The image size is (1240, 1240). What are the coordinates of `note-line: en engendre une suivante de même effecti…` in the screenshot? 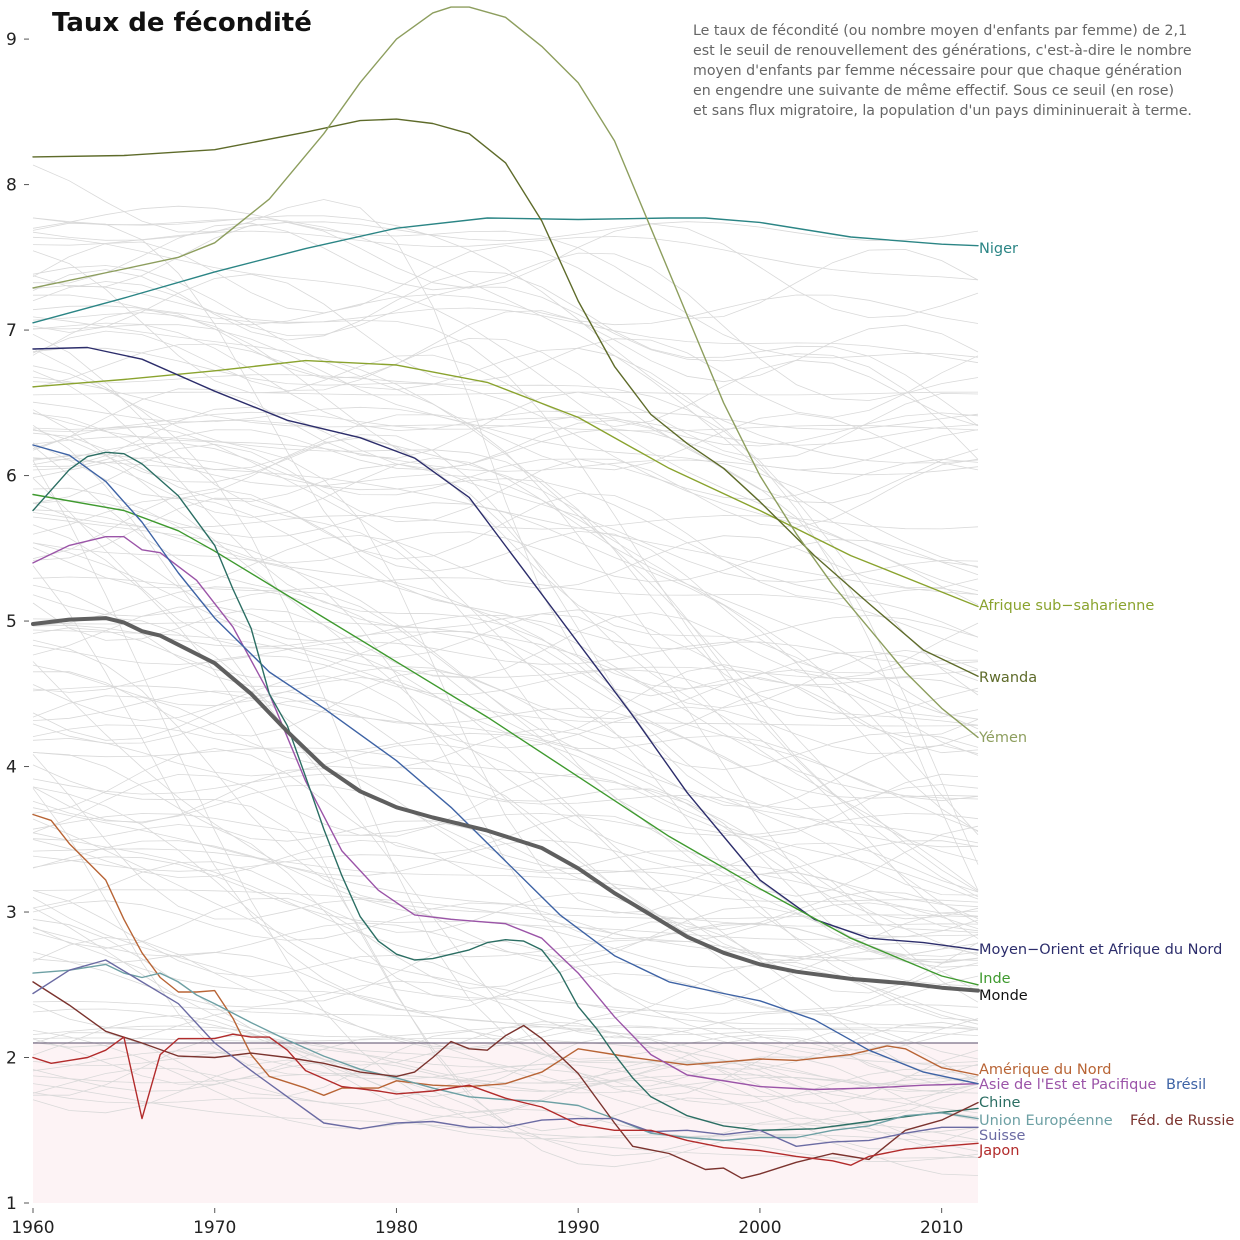 It's located at (933, 91).